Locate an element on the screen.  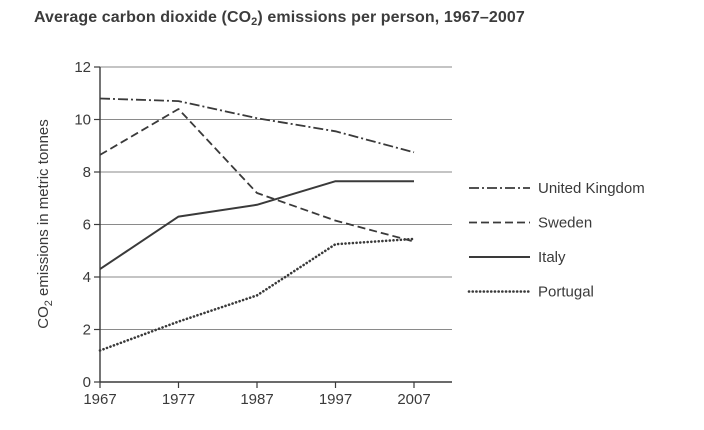
series-line-sweden is located at coordinates (257, 175).